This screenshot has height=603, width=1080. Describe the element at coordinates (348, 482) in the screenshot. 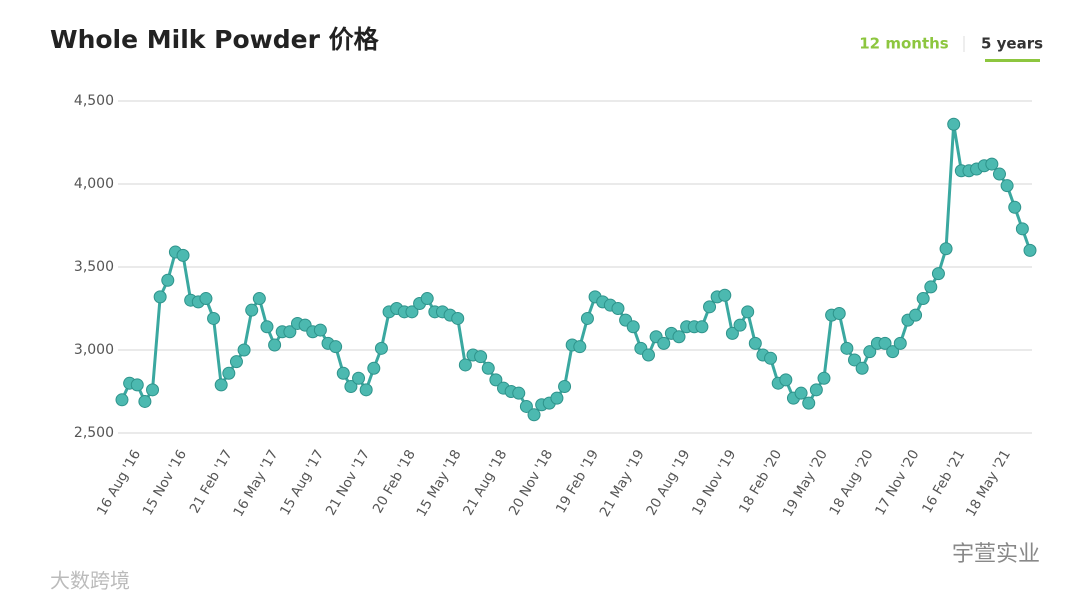

I see `x-tick-label: 21 Nov '17` at that location.